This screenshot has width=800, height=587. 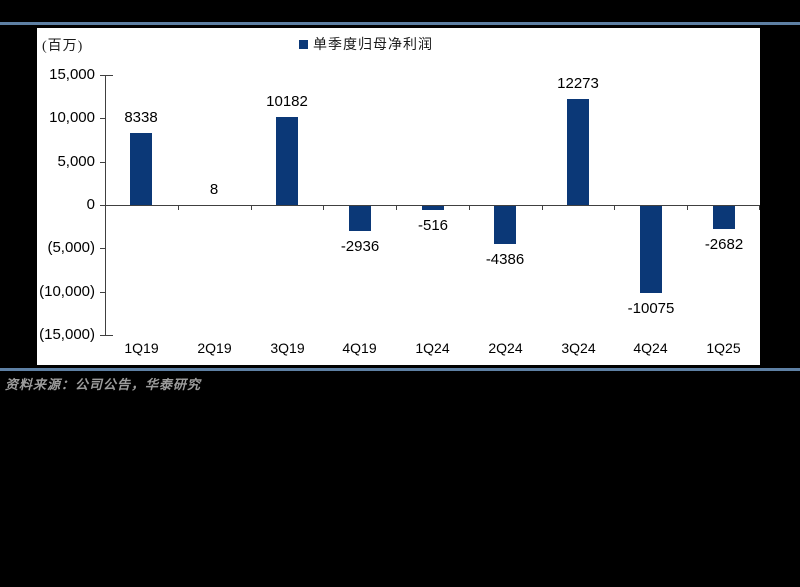 I want to click on x-axis-label: 2Q24, so click(x=505, y=348).